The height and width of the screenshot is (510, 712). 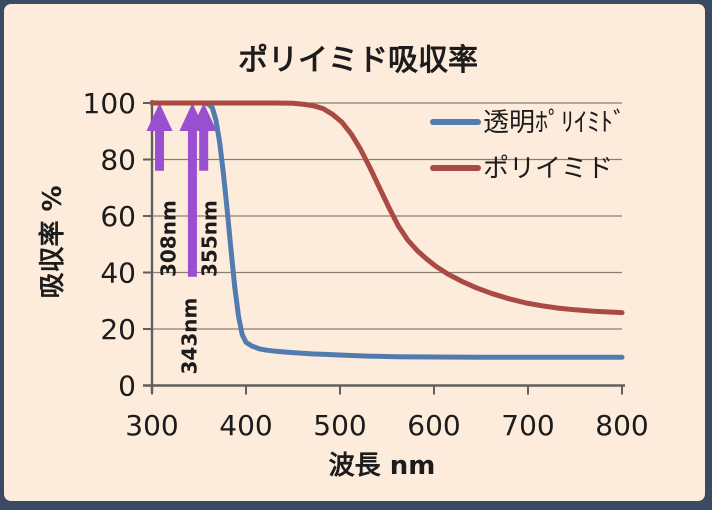 I want to click on y-tick-label: 60, so click(x=118, y=216).